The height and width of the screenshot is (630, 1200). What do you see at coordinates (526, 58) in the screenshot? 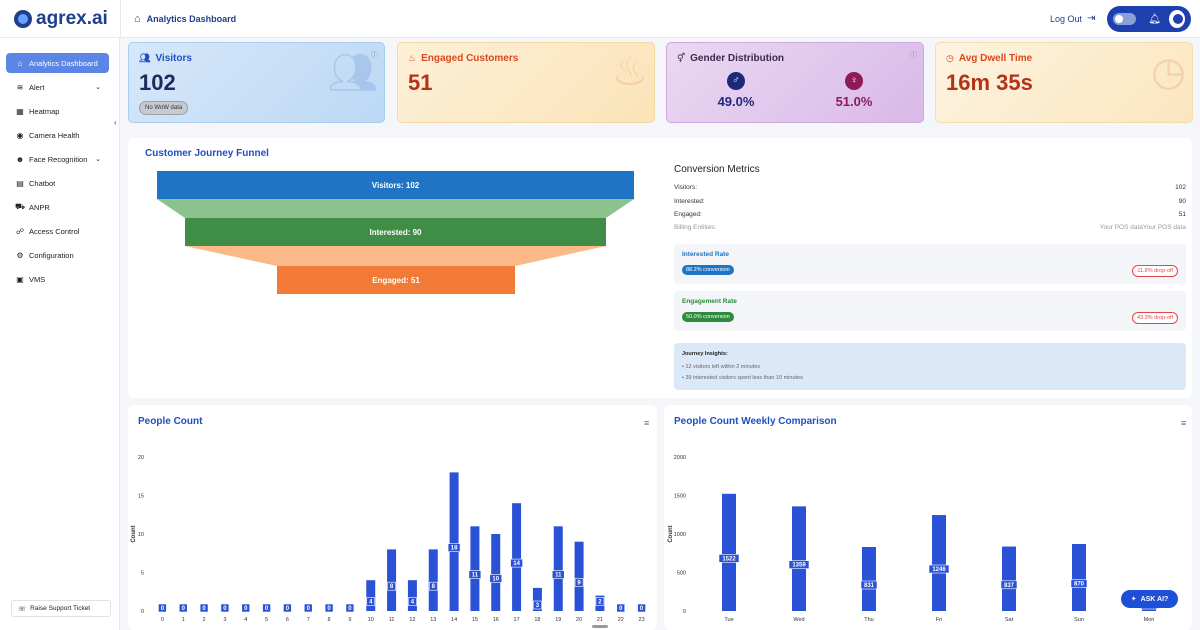
I see `engaged-title: ♨ Engaged Customers` at bounding box center [526, 58].